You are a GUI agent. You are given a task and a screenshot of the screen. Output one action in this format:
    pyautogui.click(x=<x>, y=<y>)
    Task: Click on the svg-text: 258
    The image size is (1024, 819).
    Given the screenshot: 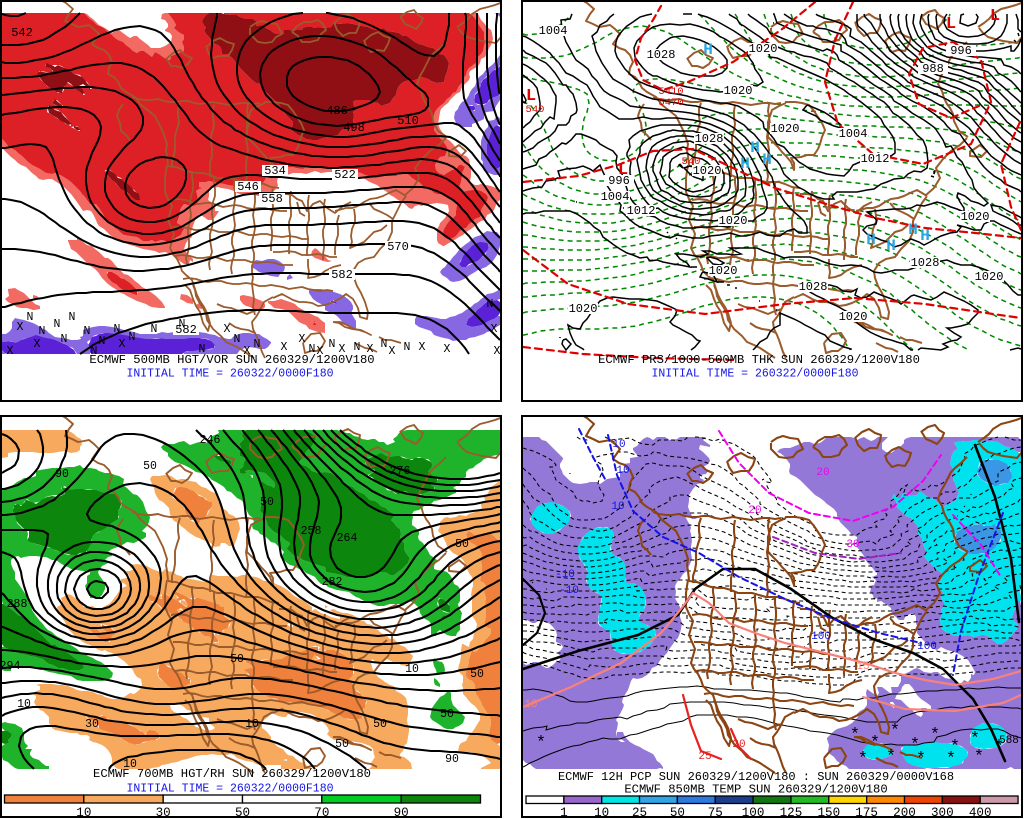 What is the action you would take?
    pyautogui.click(x=311, y=531)
    